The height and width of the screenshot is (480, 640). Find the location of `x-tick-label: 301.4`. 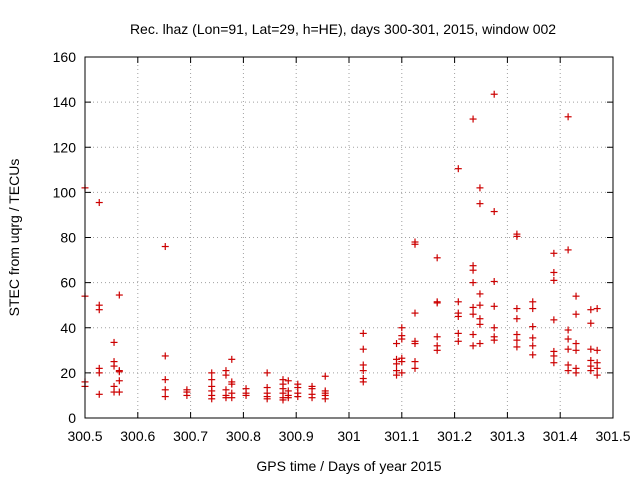

x-tick-label: 301.4 is located at coordinates (560, 436).